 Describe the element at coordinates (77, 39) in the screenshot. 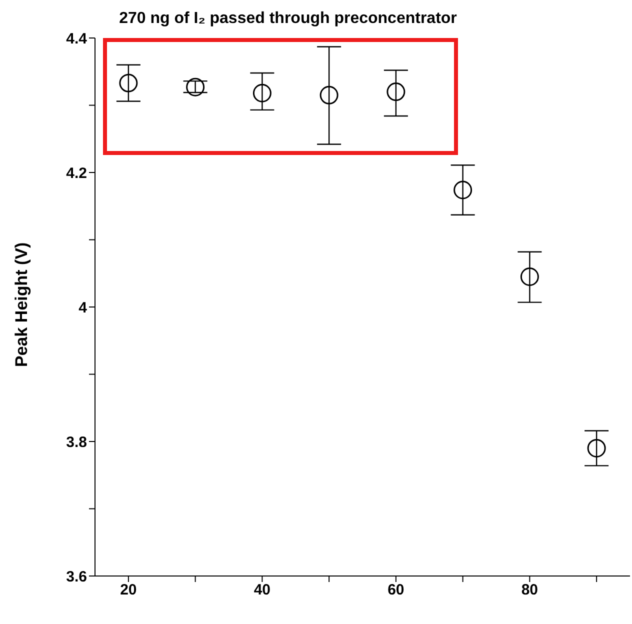

I see `y-tick-label: 4.4` at that location.